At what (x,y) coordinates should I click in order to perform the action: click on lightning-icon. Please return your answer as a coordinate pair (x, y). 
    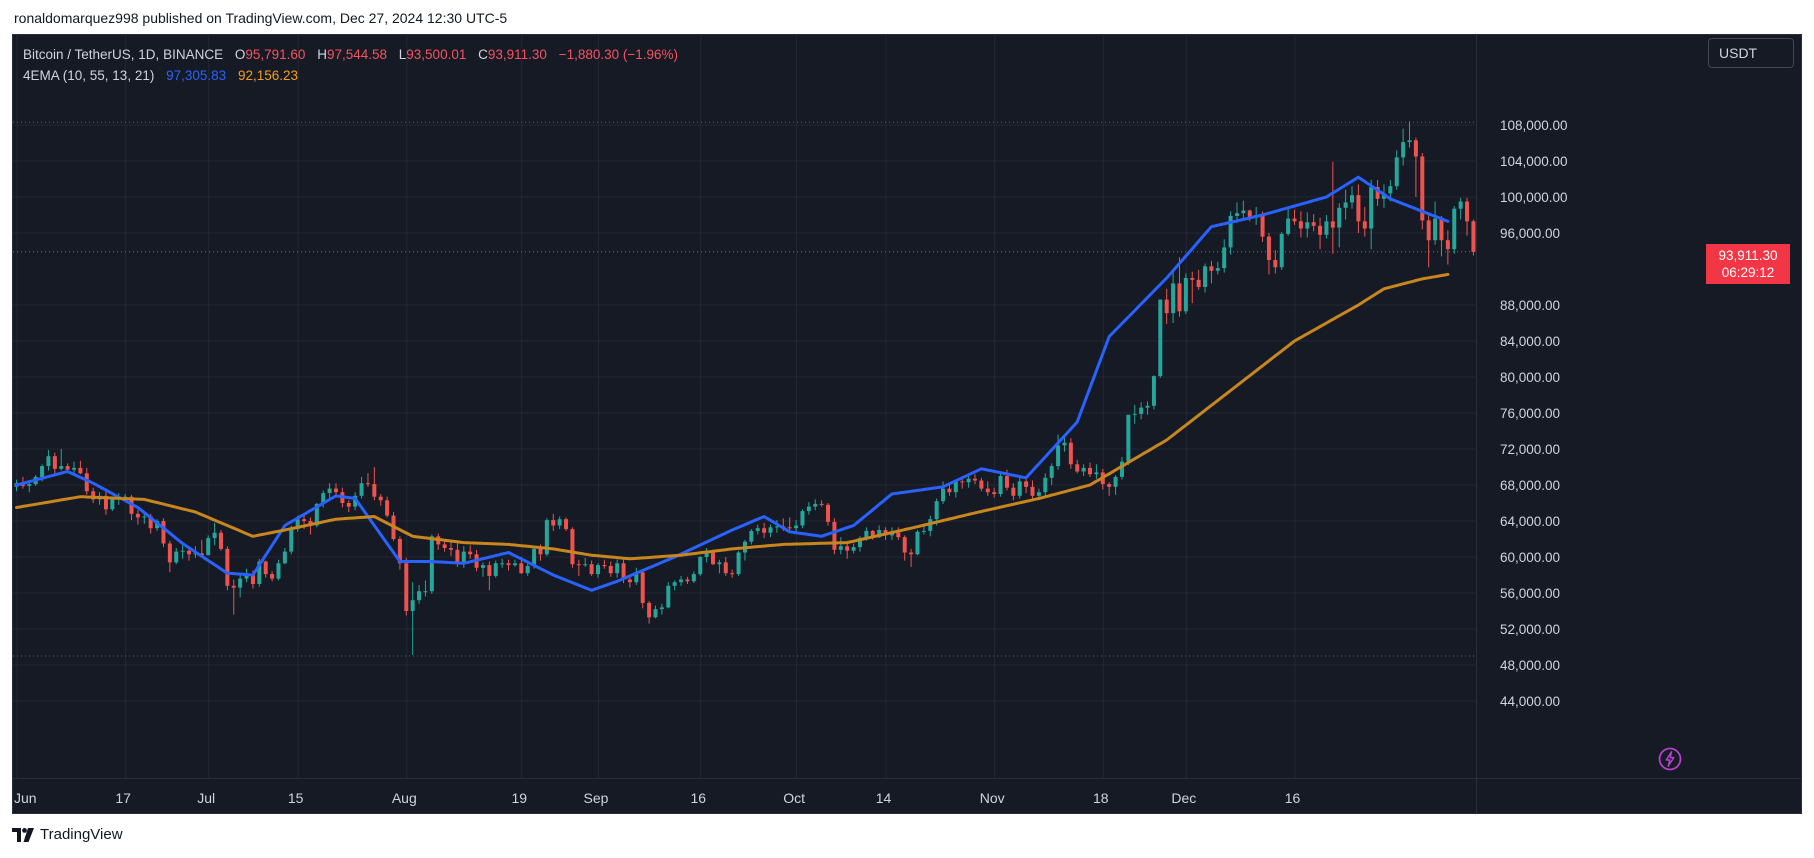
    Looking at the image, I should click on (1670, 759).